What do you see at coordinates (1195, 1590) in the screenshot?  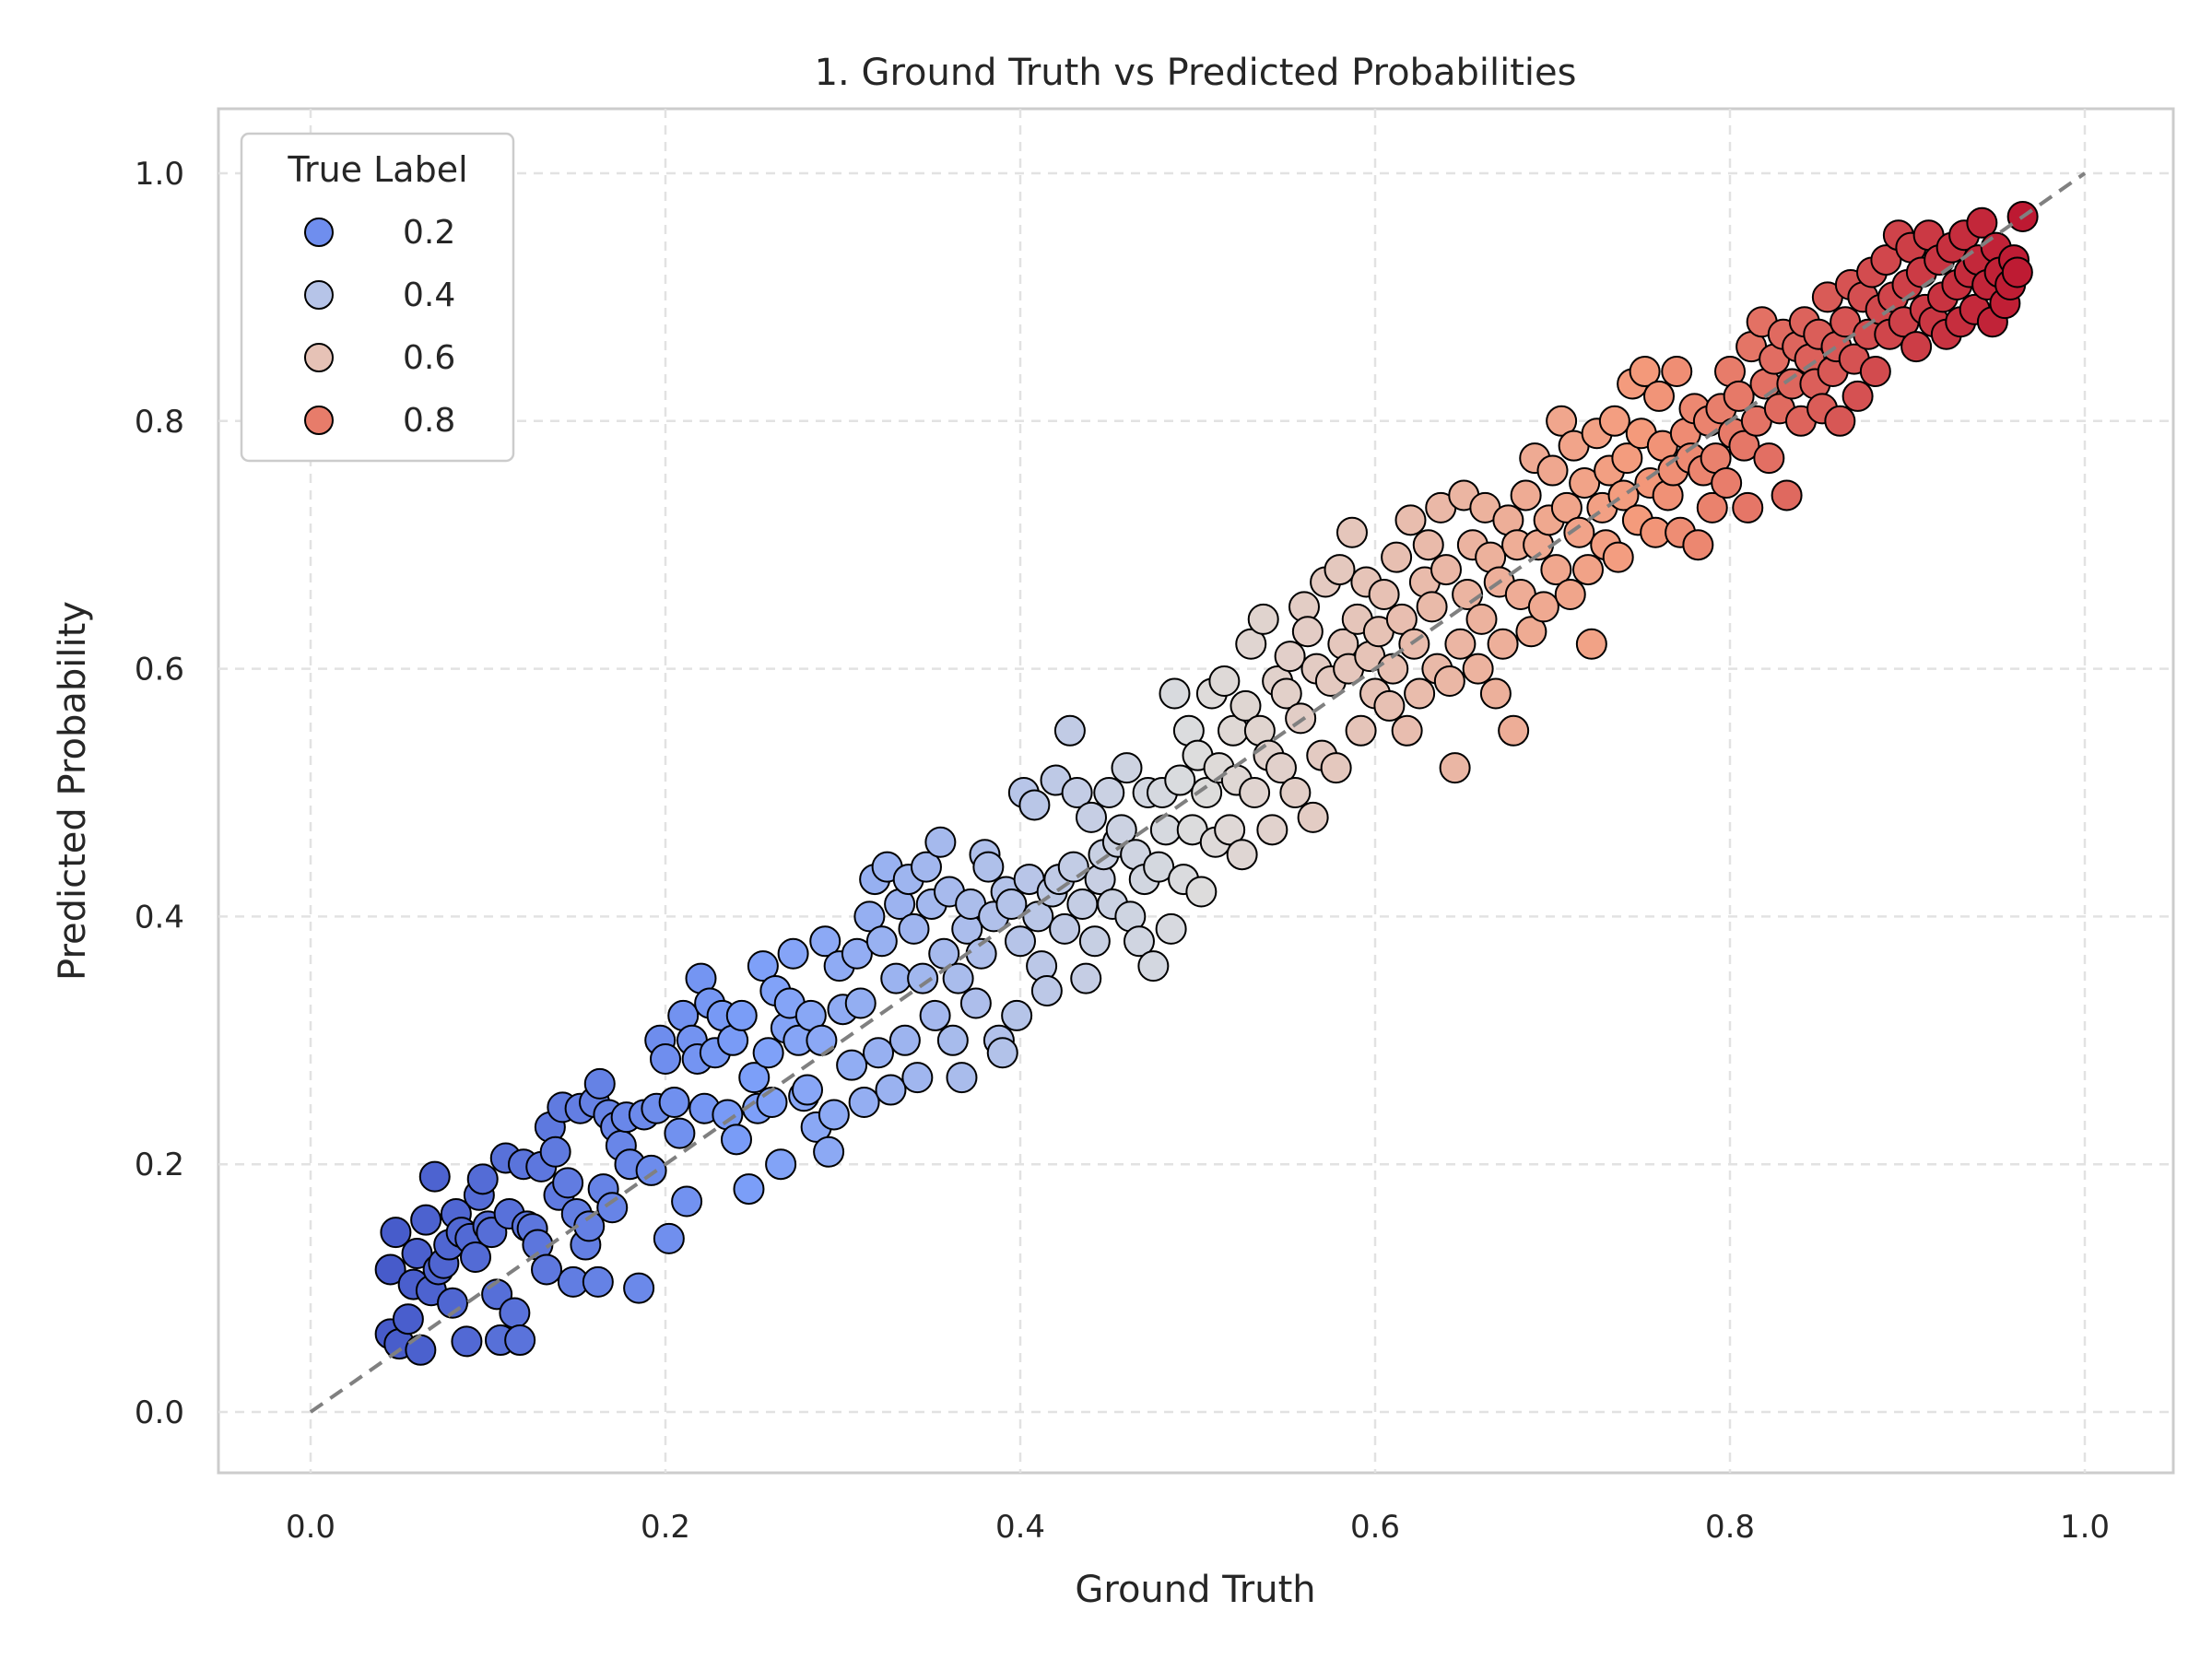 I see `x-axis-label: Ground Truth` at bounding box center [1195, 1590].